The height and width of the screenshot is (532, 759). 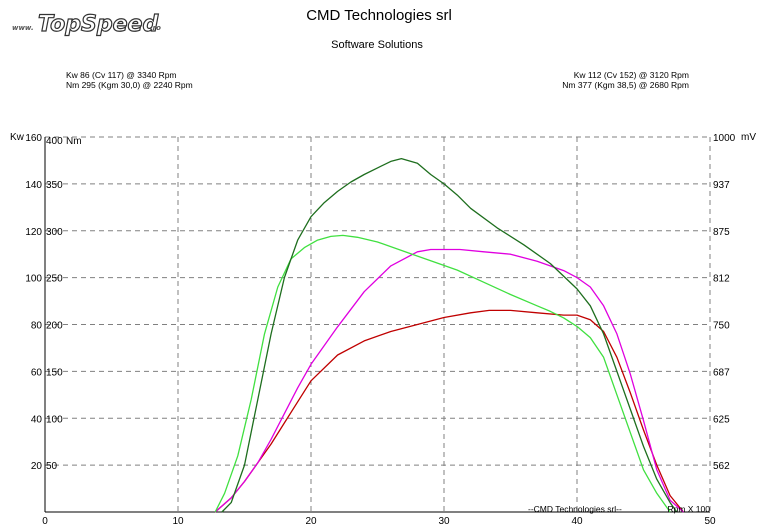 I want to click on y-right-mv-tick-label: 687, so click(x=721, y=372).